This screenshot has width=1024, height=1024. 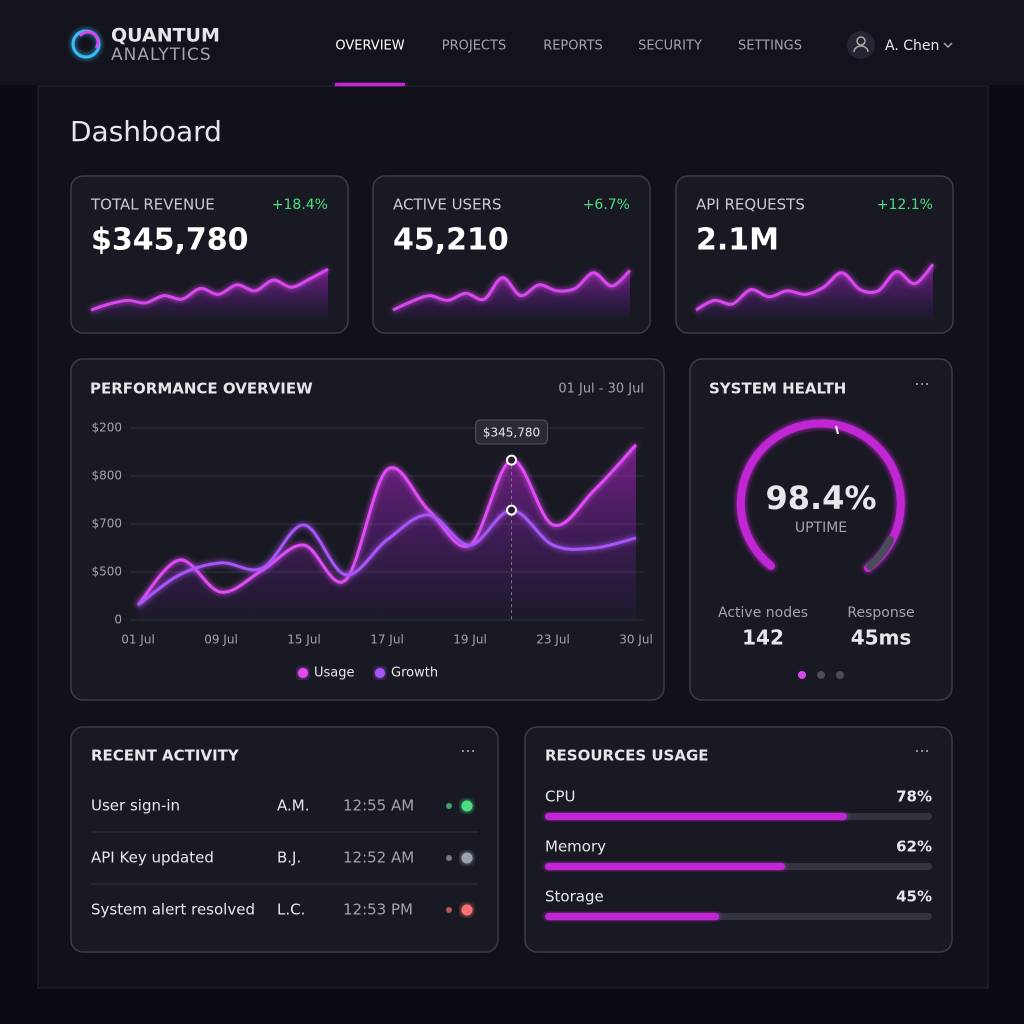 What do you see at coordinates (161, 55) in the screenshot?
I see `logo-text: ANALYTICS` at bounding box center [161, 55].